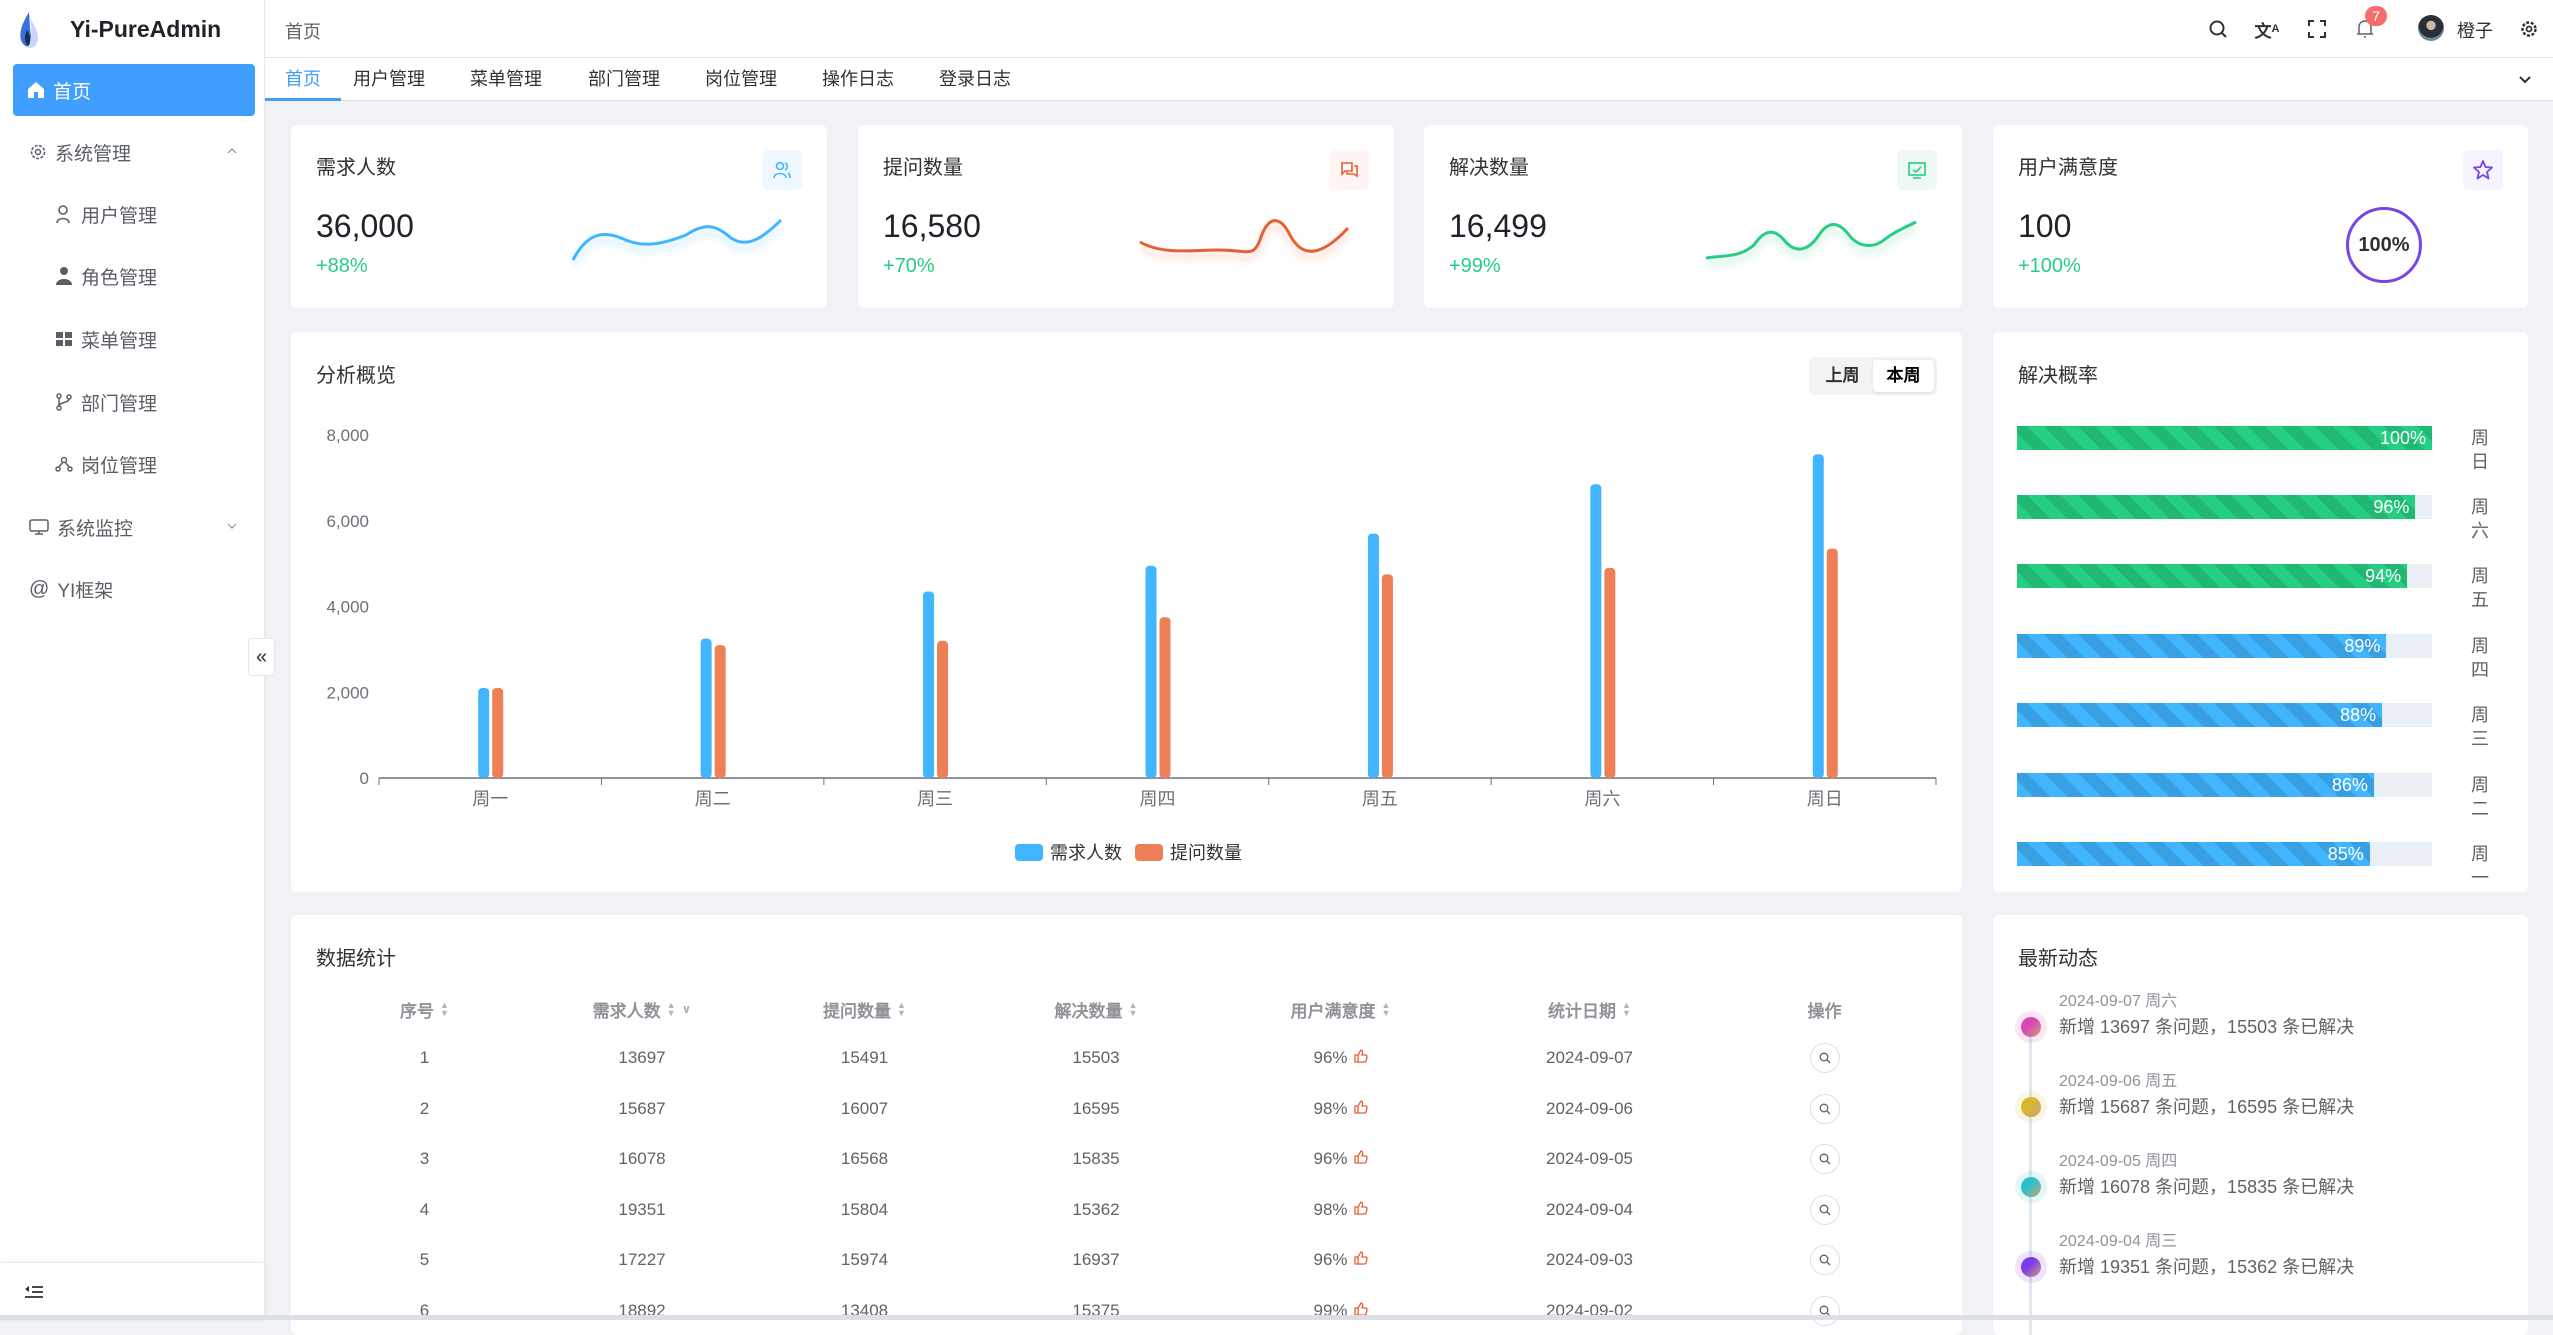 This screenshot has width=2553, height=1335. What do you see at coordinates (424, 1009) in the screenshot?
I see `column-header: 序号 ▲ ▼` at bounding box center [424, 1009].